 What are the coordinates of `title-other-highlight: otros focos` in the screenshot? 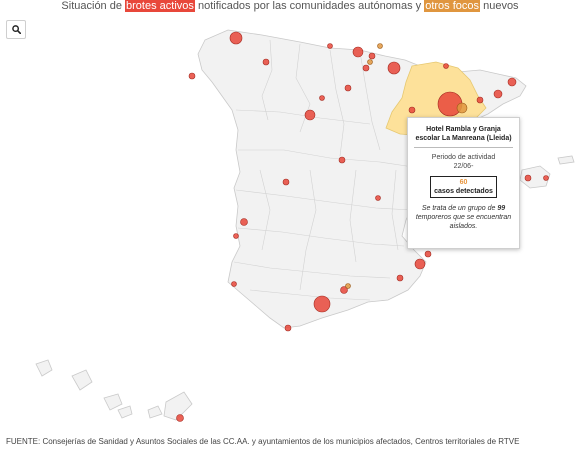 It's located at (452, 6).